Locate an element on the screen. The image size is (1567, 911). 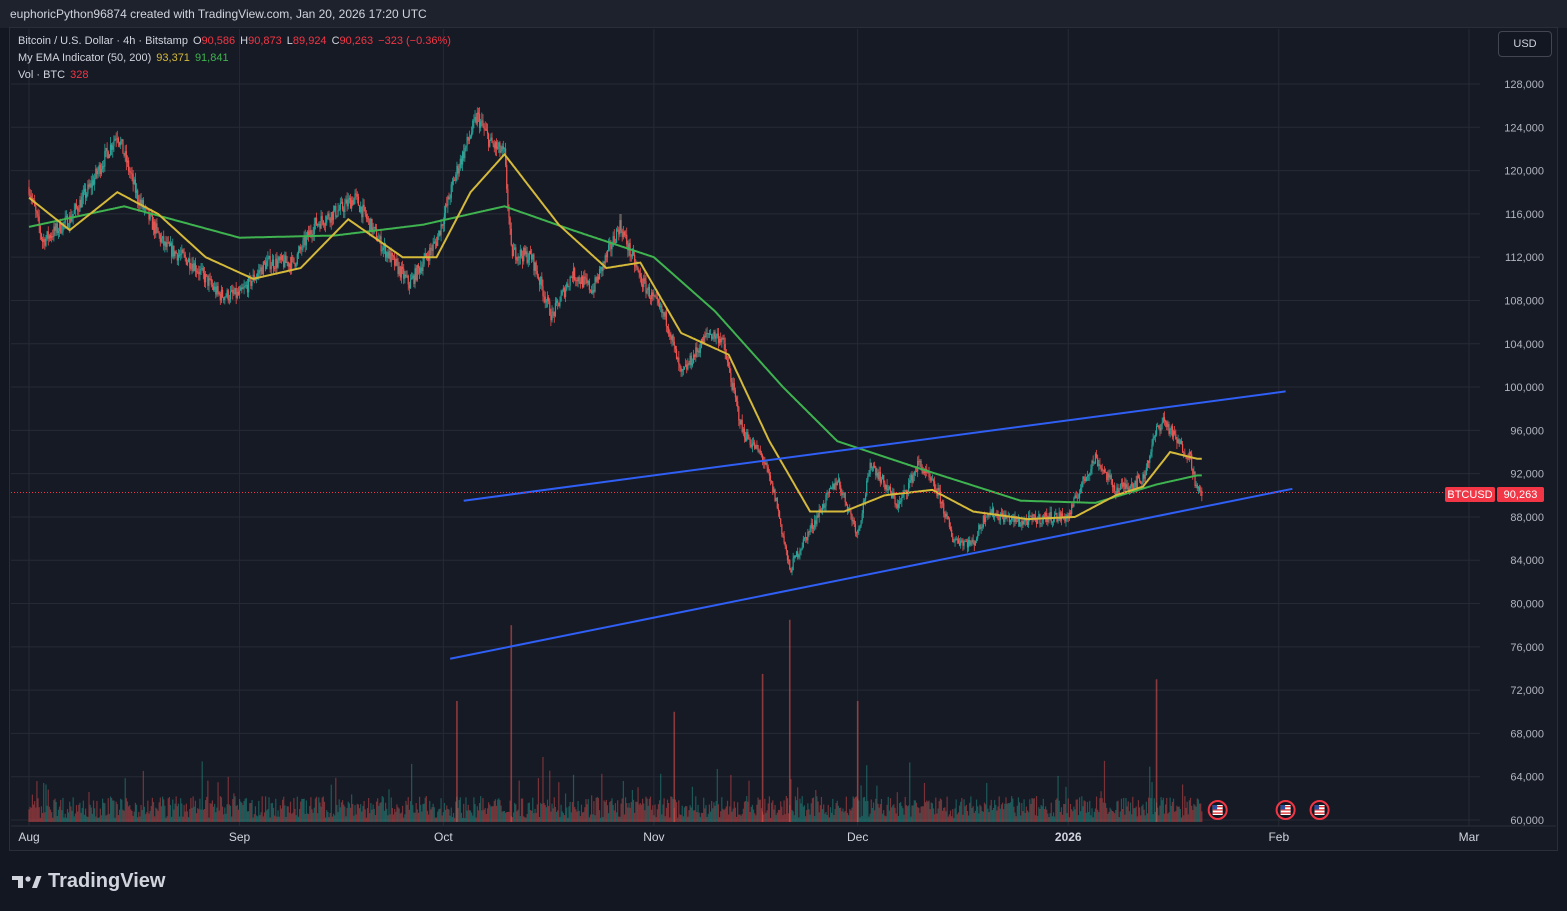
tradingview-logo: TradingView is located at coordinates (88, 881).